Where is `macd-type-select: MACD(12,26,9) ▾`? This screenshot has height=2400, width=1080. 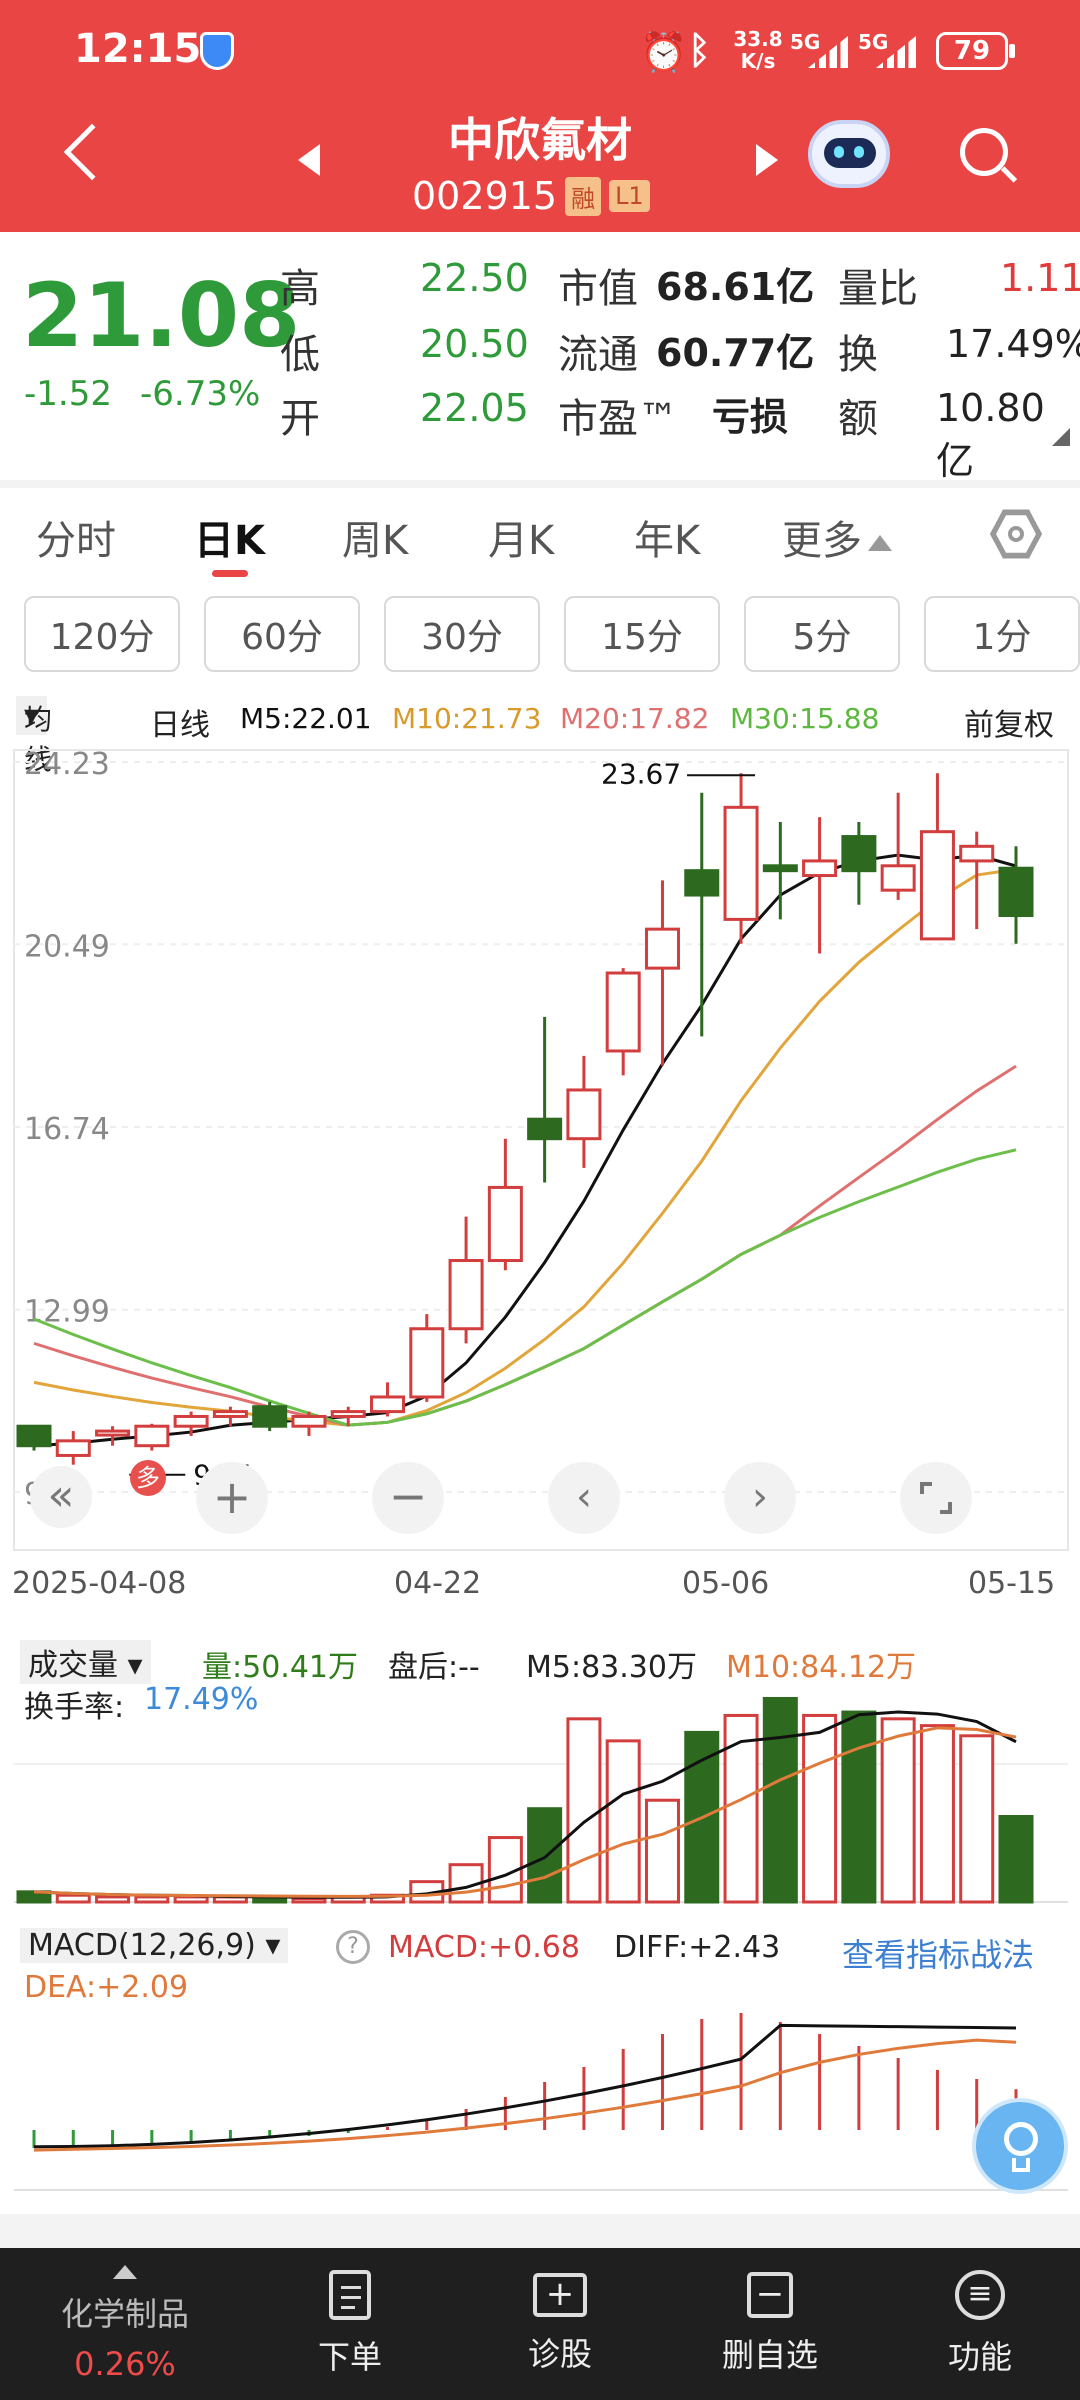 macd-type-select: MACD(12,26,9) ▾ is located at coordinates (154, 1945).